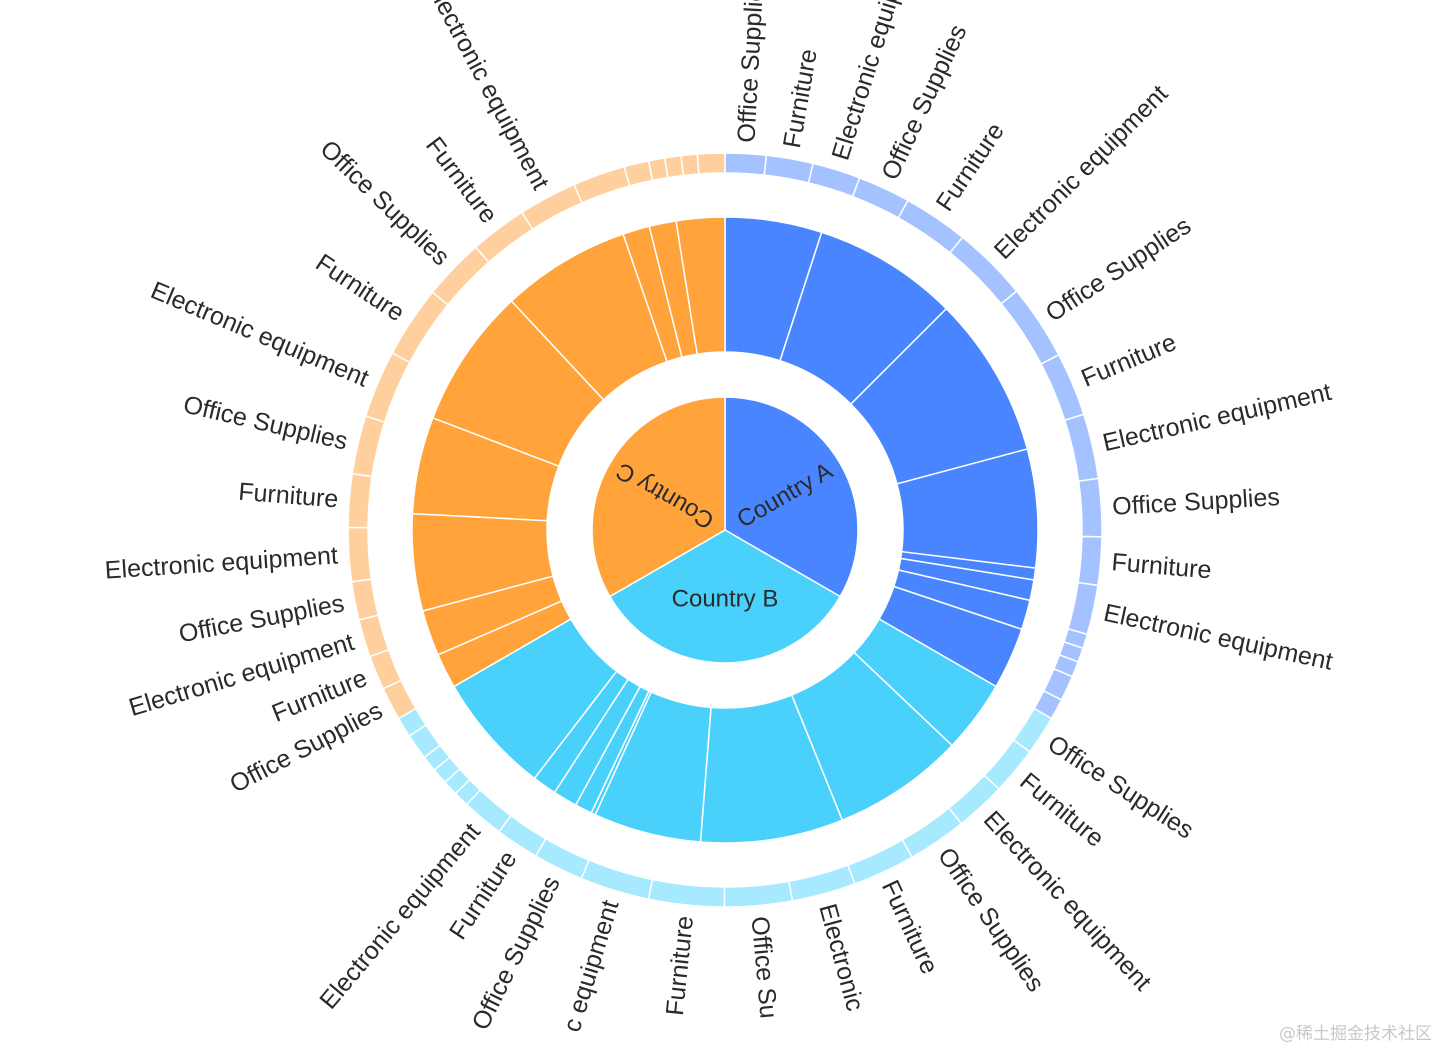 The width and height of the screenshot is (1440, 1050). What do you see at coordinates (591, 966) in the screenshot?
I see `leaf-label: c equipment` at bounding box center [591, 966].